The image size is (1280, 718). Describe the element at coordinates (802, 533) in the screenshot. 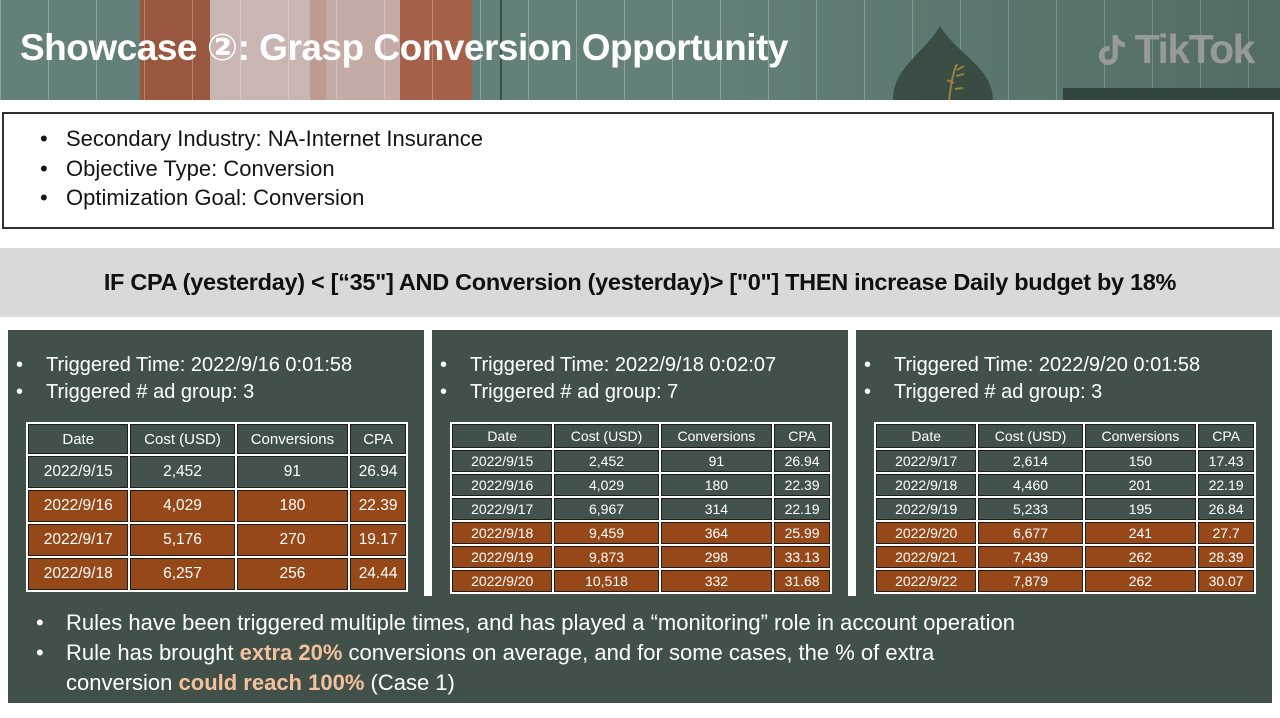

I see `table-cell: 25.99` at that location.